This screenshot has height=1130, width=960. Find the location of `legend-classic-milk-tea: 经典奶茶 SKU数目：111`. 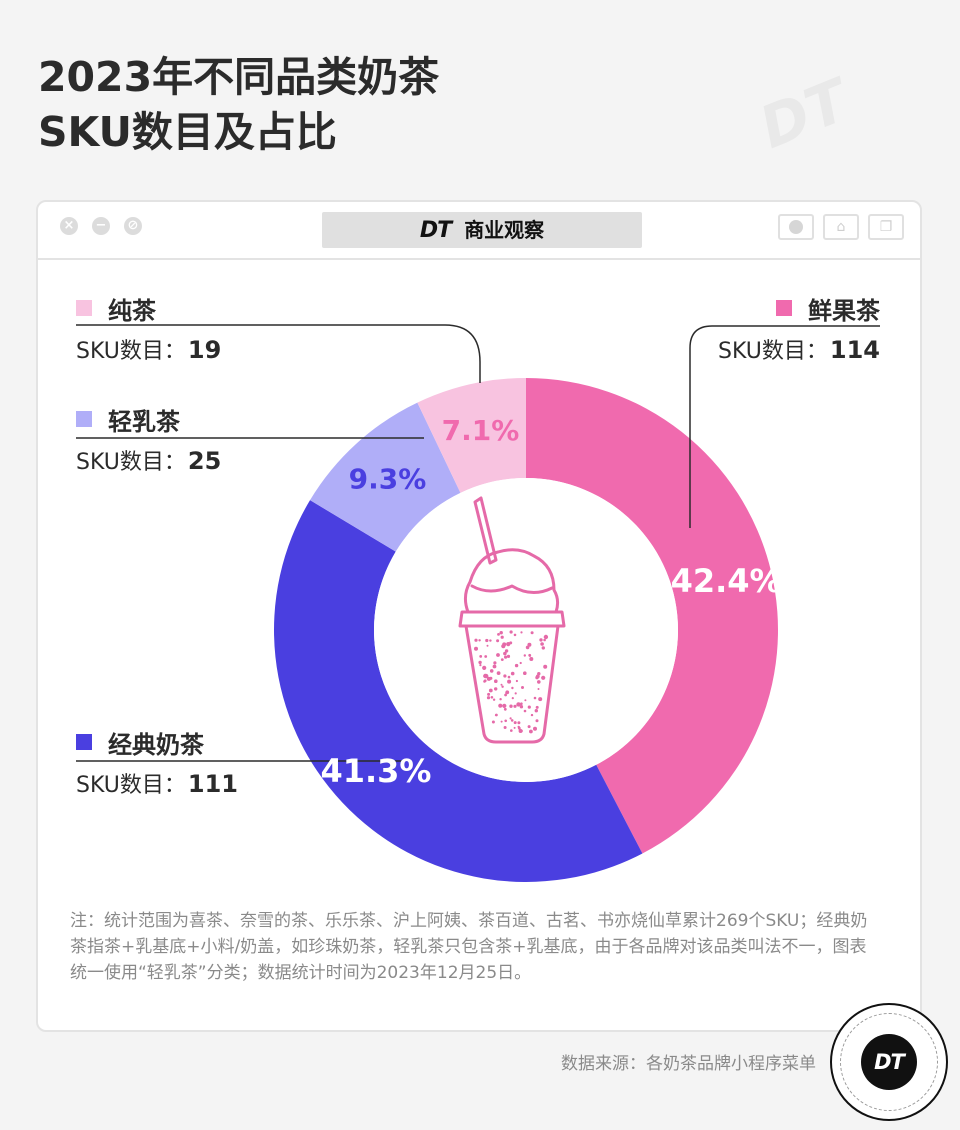

legend-classic-milk-tea: 经典奶茶 SKU数目：111 is located at coordinates (157, 762).